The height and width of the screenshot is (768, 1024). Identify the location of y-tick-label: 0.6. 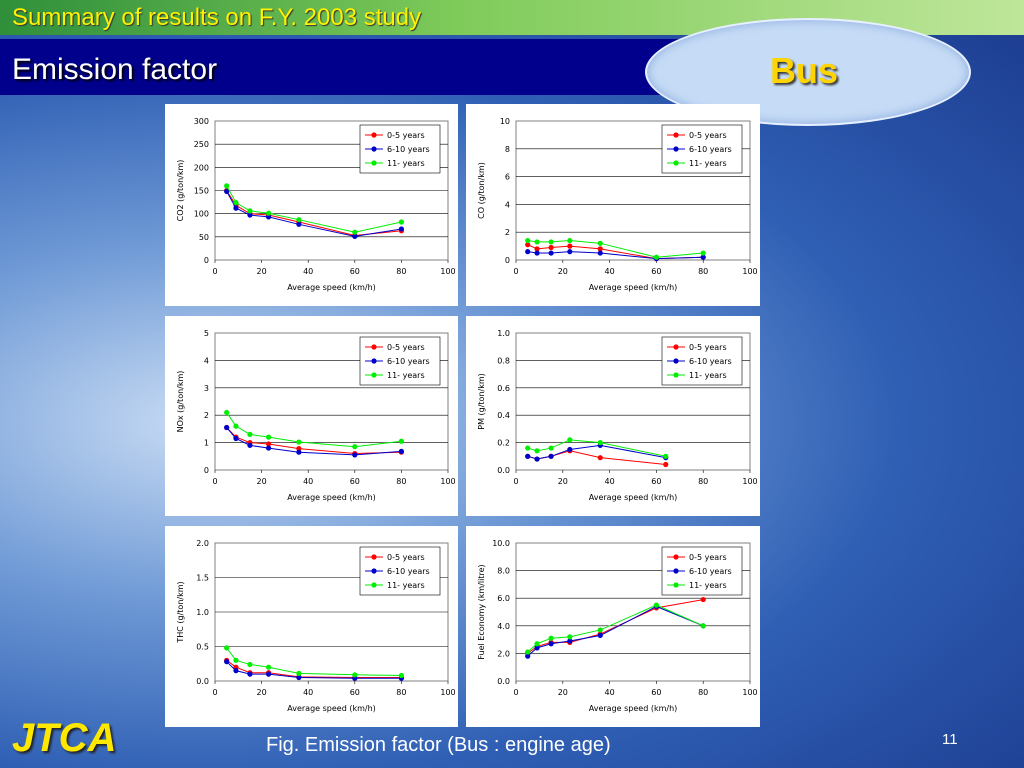
(503, 388).